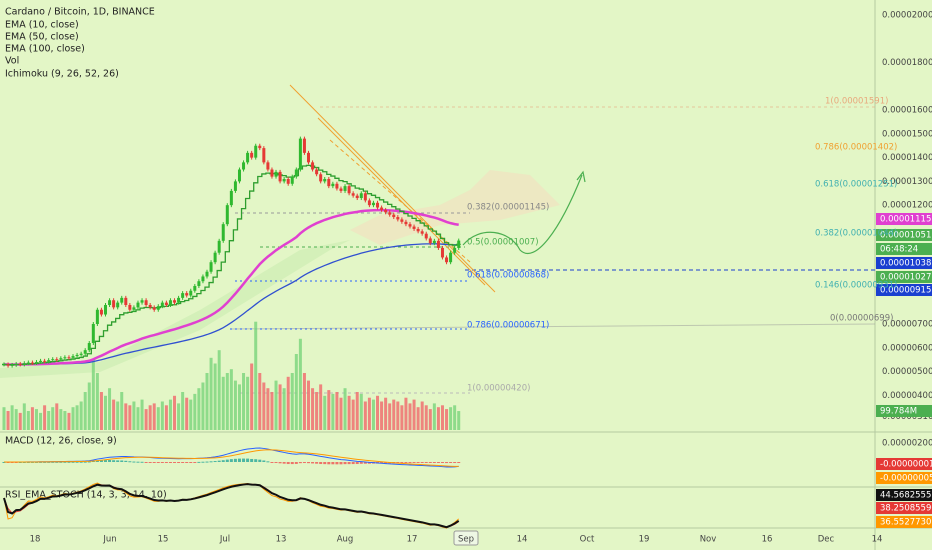  I want to click on price-tick-label: 0.00001800, so click(907, 63).